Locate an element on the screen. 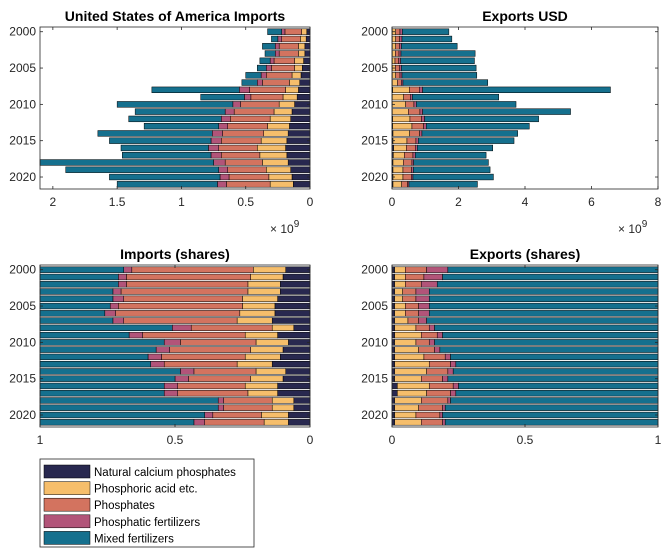 The image size is (664, 549). x-tick-label: 0 is located at coordinates (392, 202).